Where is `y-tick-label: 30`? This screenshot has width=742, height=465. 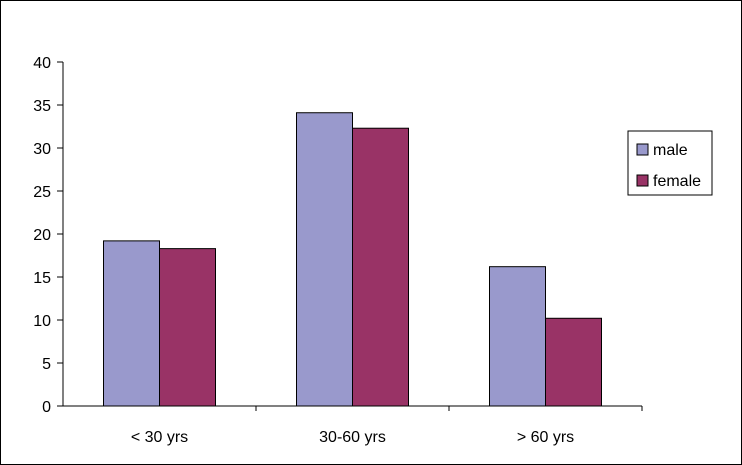
y-tick-label: 30 is located at coordinates (42, 149).